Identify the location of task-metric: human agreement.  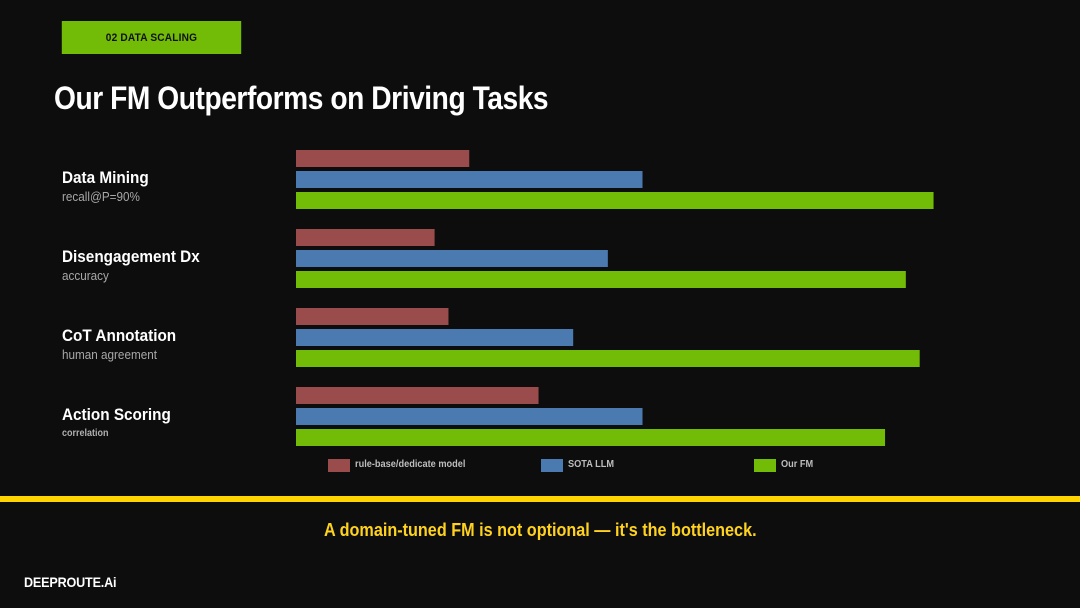
(109, 354).